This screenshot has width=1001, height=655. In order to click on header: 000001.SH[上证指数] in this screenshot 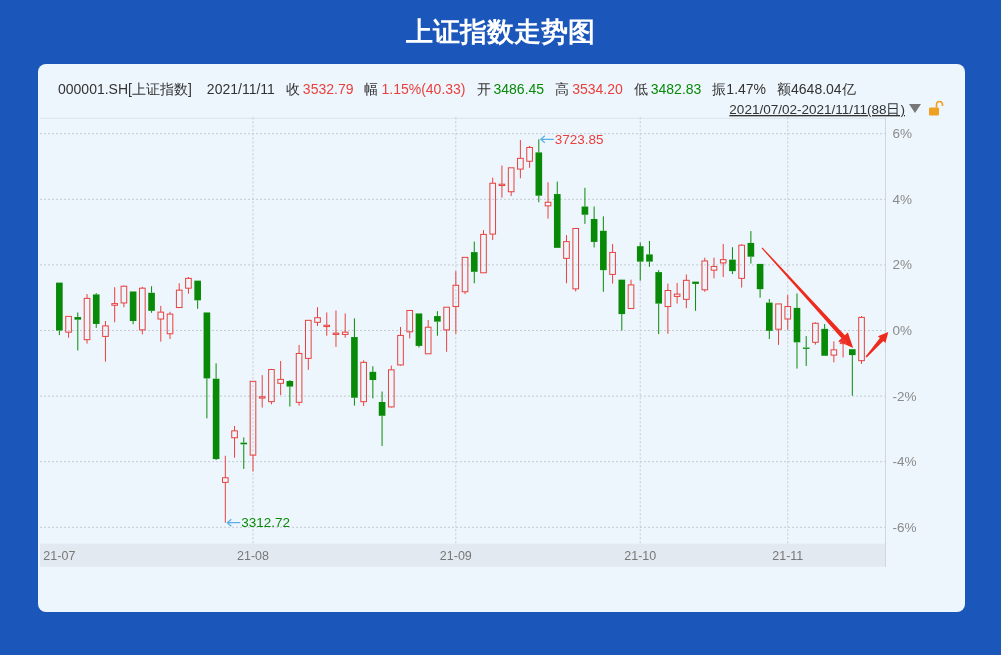, I will do `click(125, 89)`.